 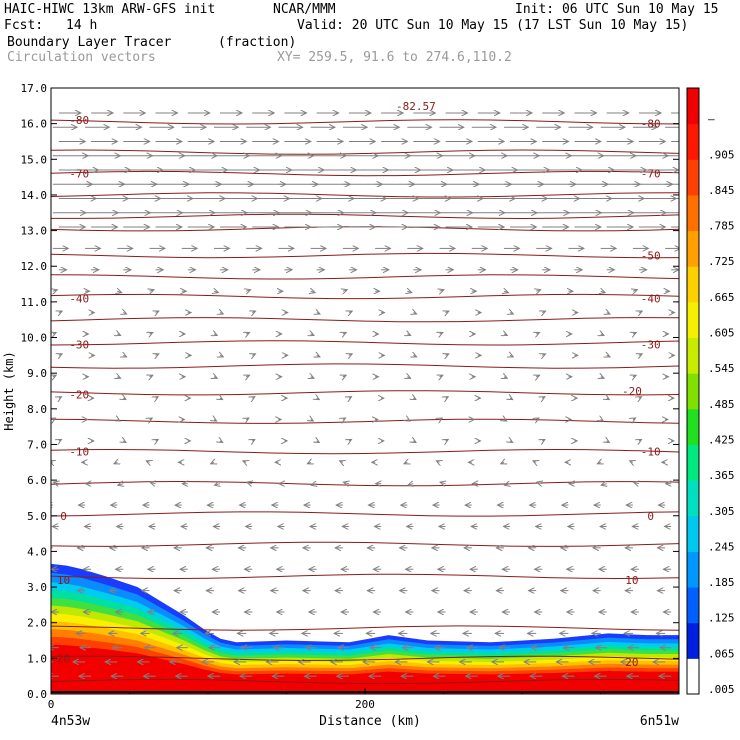 I want to click on colorbar-label: .545, so click(x=721, y=368).